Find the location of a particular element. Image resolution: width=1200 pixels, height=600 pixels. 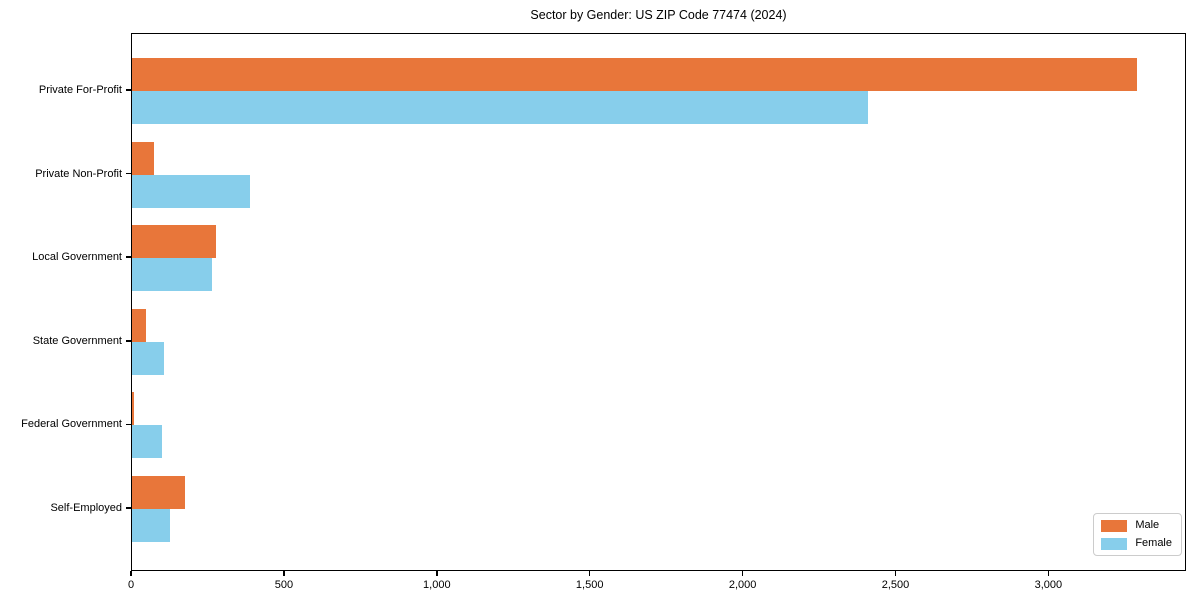

bar-female-federal-government is located at coordinates (147, 442).